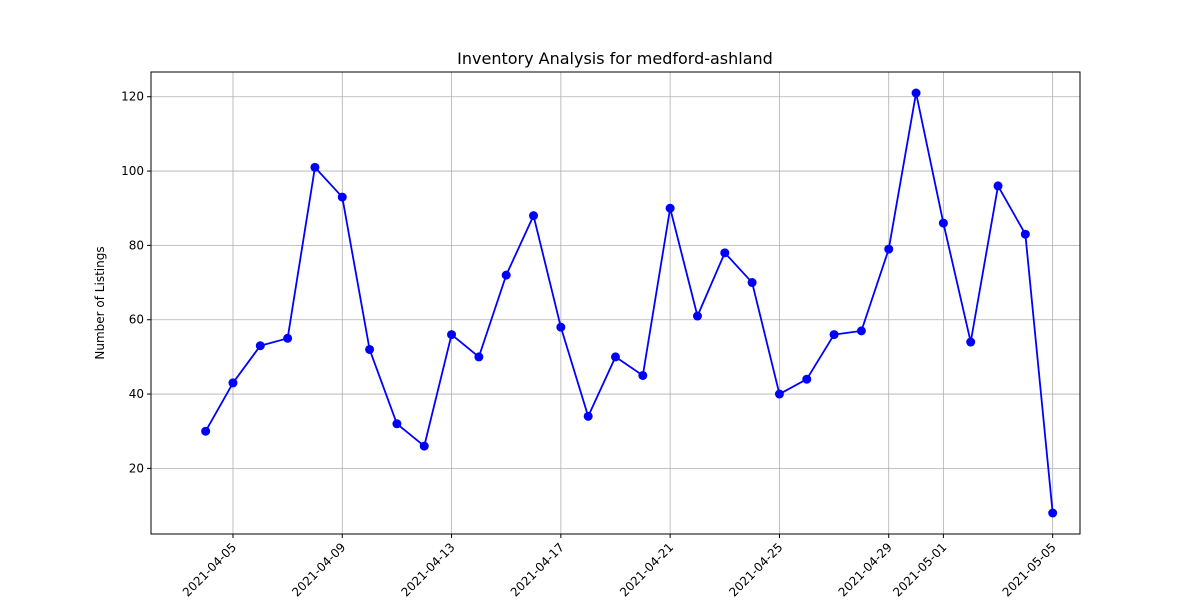 This screenshot has height=600, width=1200. Describe the element at coordinates (136, 245) in the screenshot. I see `y-tick-label: 80` at that location.